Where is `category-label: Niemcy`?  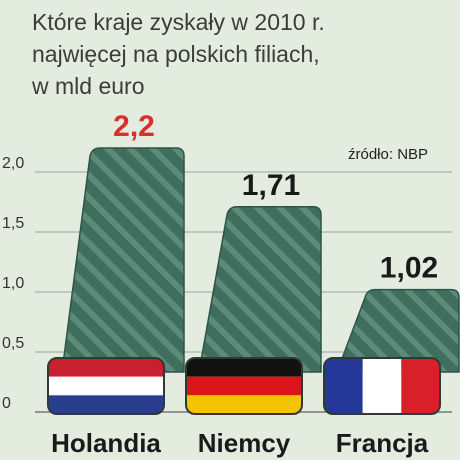
category-label: Niemcy is located at coordinates (244, 443).